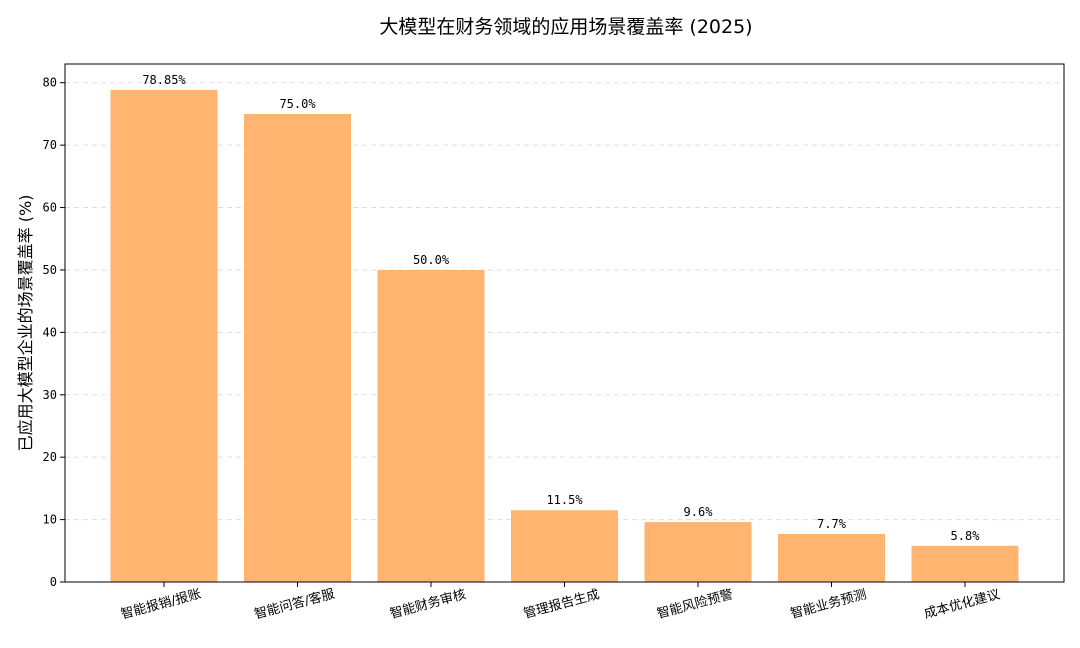 Image resolution: width=1080 pixels, height=648 pixels. What do you see at coordinates (564, 500) in the screenshot?
I see `bar-value-label: 11.5%` at bounding box center [564, 500].